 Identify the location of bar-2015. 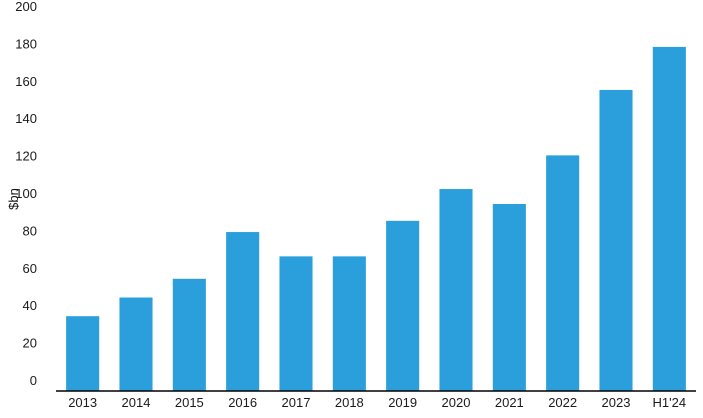
(189, 334).